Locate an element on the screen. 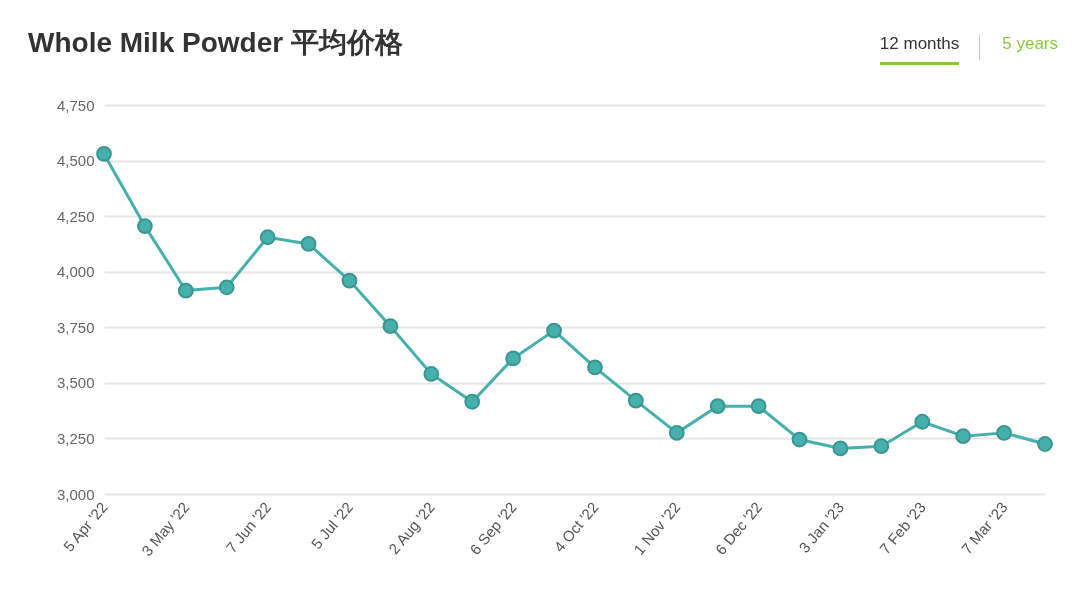  y-tick-label: 3,250 is located at coordinates (75, 438).